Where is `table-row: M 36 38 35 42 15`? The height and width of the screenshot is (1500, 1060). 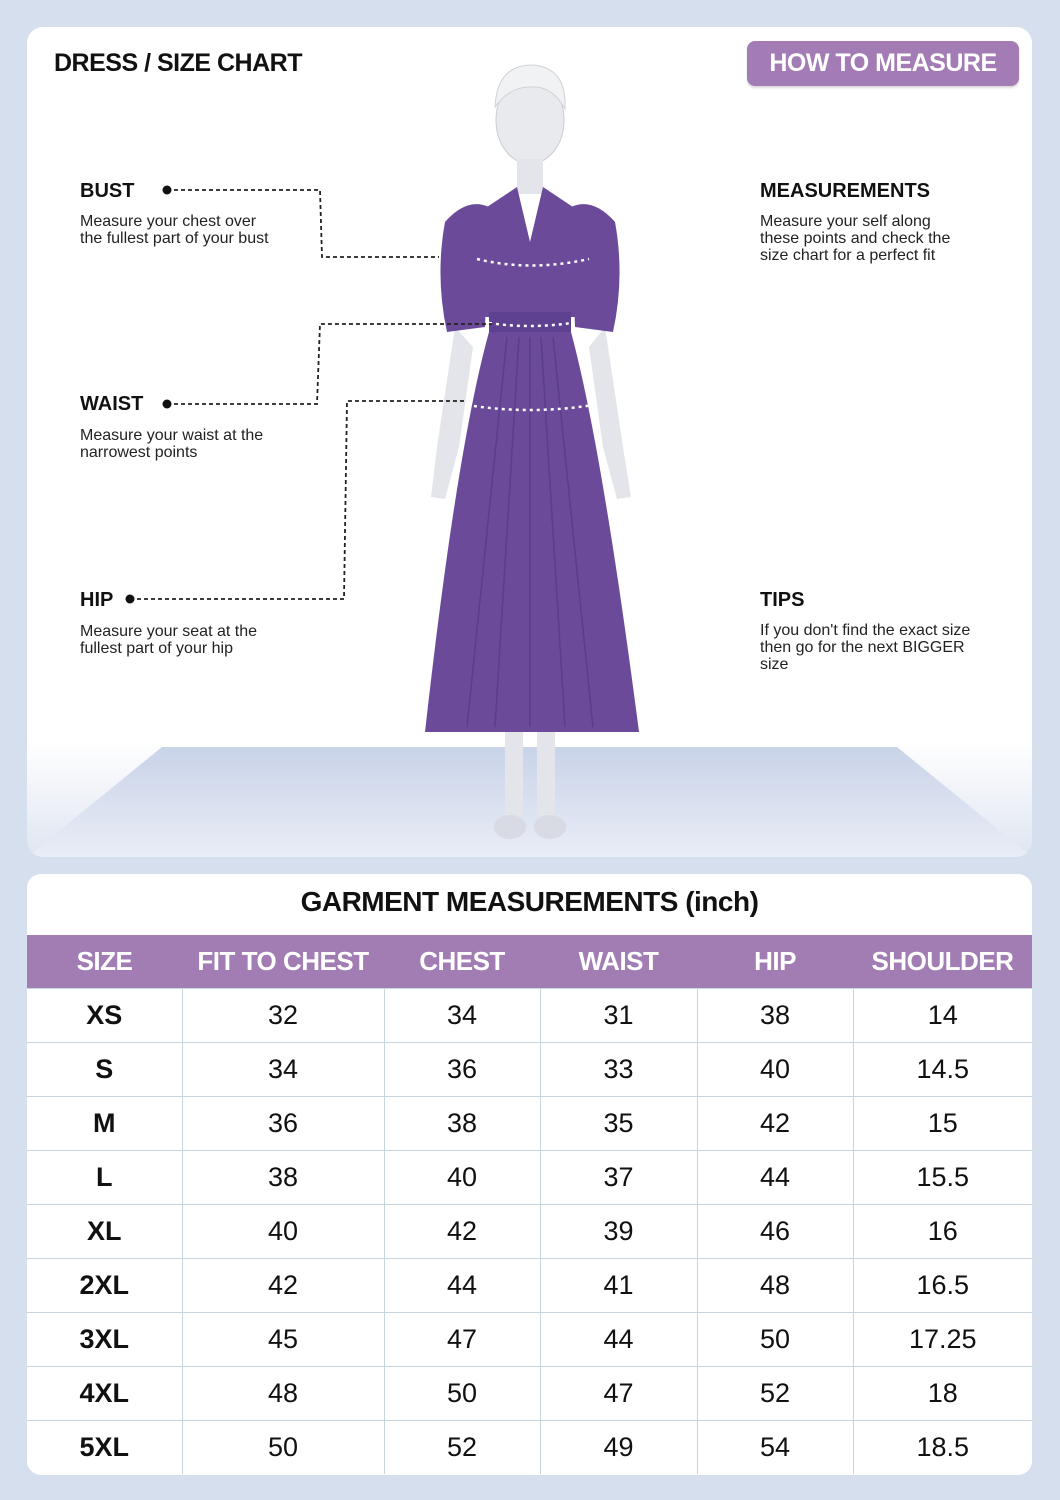
table-row: M 36 38 35 42 15 is located at coordinates (529, 1123).